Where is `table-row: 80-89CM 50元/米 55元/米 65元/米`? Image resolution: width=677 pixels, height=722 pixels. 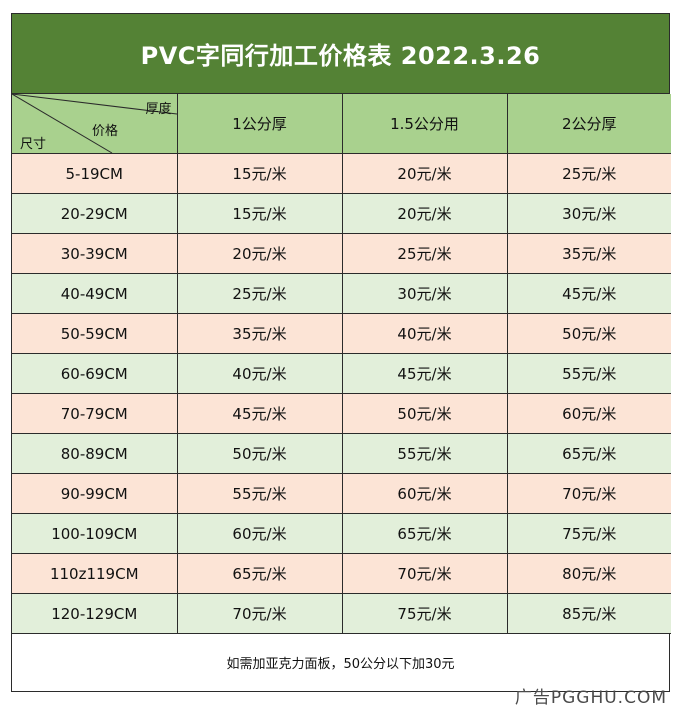 table-row: 80-89CM 50元/米 55元/米 65元/米 is located at coordinates (341, 453).